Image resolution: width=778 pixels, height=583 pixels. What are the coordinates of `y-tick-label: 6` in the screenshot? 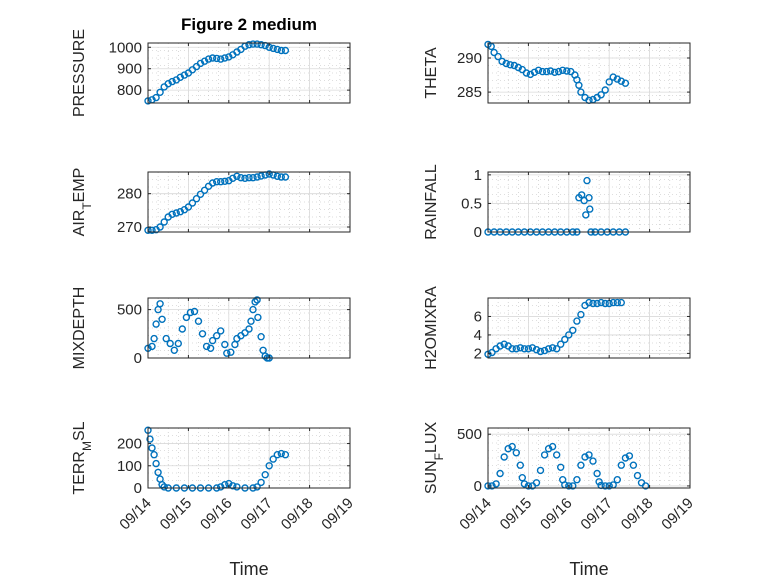 It's located at (478, 316).